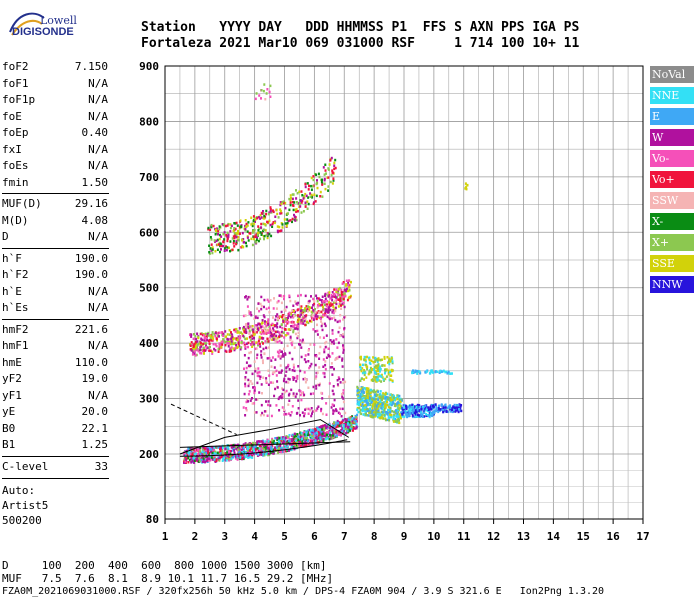  Describe the element at coordinates (22, 203) in the screenshot. I see `param-name: MUF(D)` at that location.